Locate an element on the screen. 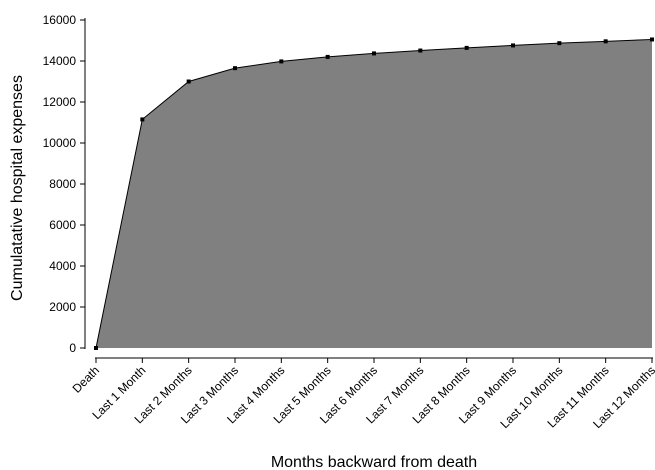 This screenshot has width=655, height=470. y-tick-label: 14000 is located at coordinates (60, 61).